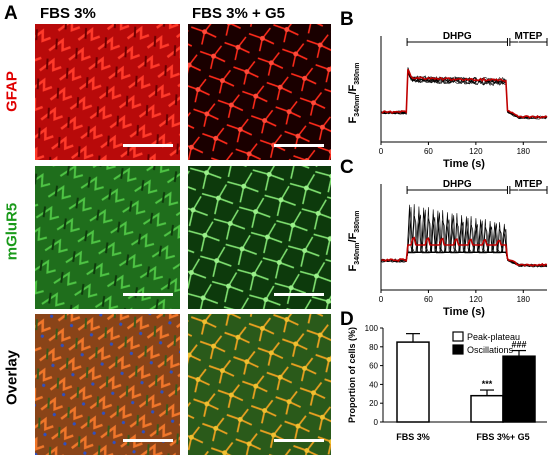 This screenshot has width=550, height=459. Describe the element at coordinates (12, 377) in the screenshot. I see `row-label-overlay: Overlay` at that location.